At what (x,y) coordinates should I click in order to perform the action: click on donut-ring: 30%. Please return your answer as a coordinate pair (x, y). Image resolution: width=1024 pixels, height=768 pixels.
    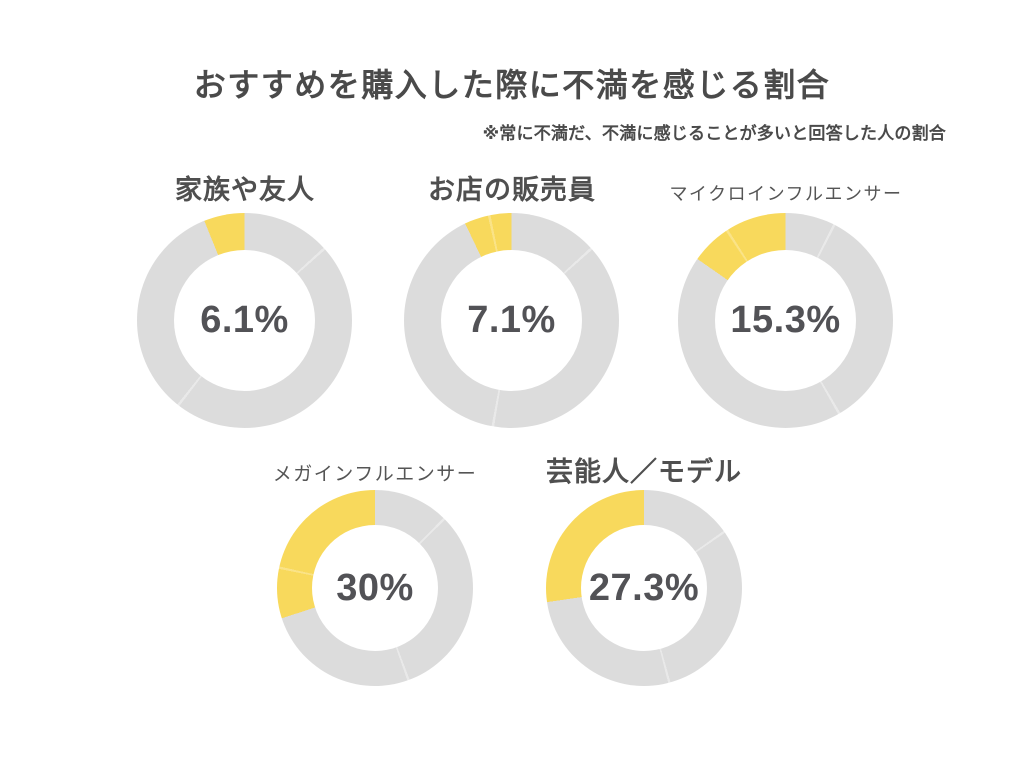
    Looking at the image, I should click on (375, 588).